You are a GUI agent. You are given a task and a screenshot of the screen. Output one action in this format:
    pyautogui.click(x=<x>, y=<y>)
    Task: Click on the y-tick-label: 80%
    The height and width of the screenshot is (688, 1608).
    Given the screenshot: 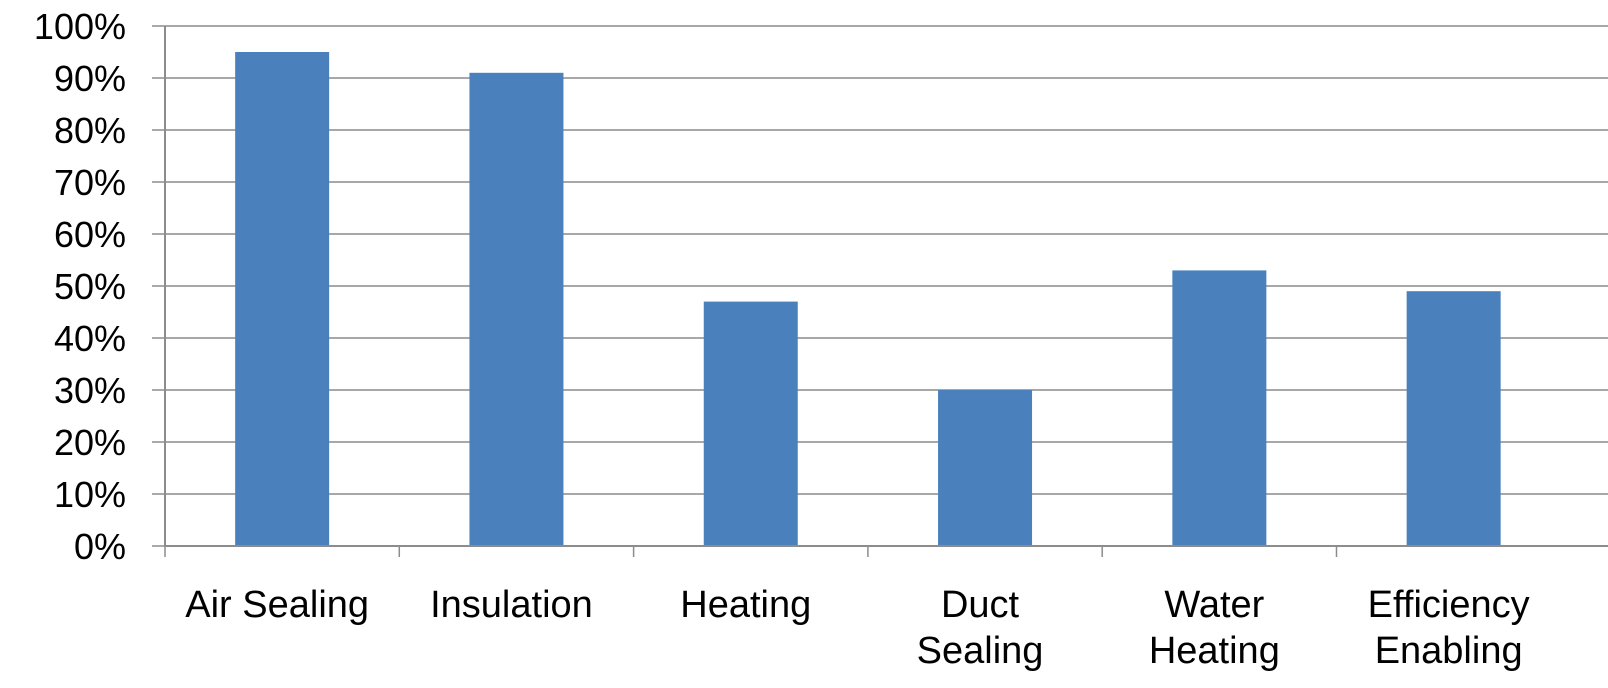 What is the action you would take?
    pyautogui.click(x=90, y=130)
    